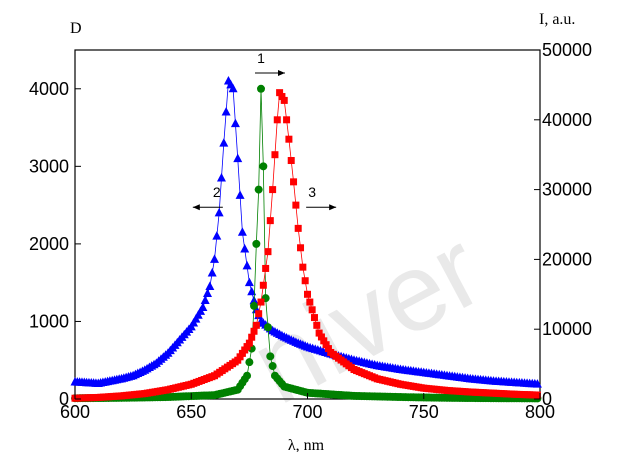 The width and height of the screenshot is (623, 452). What do you see at coordinates (307, 412) in the screenshot?
I see `x-tick-label: 700` at bounding box center [307, 412].